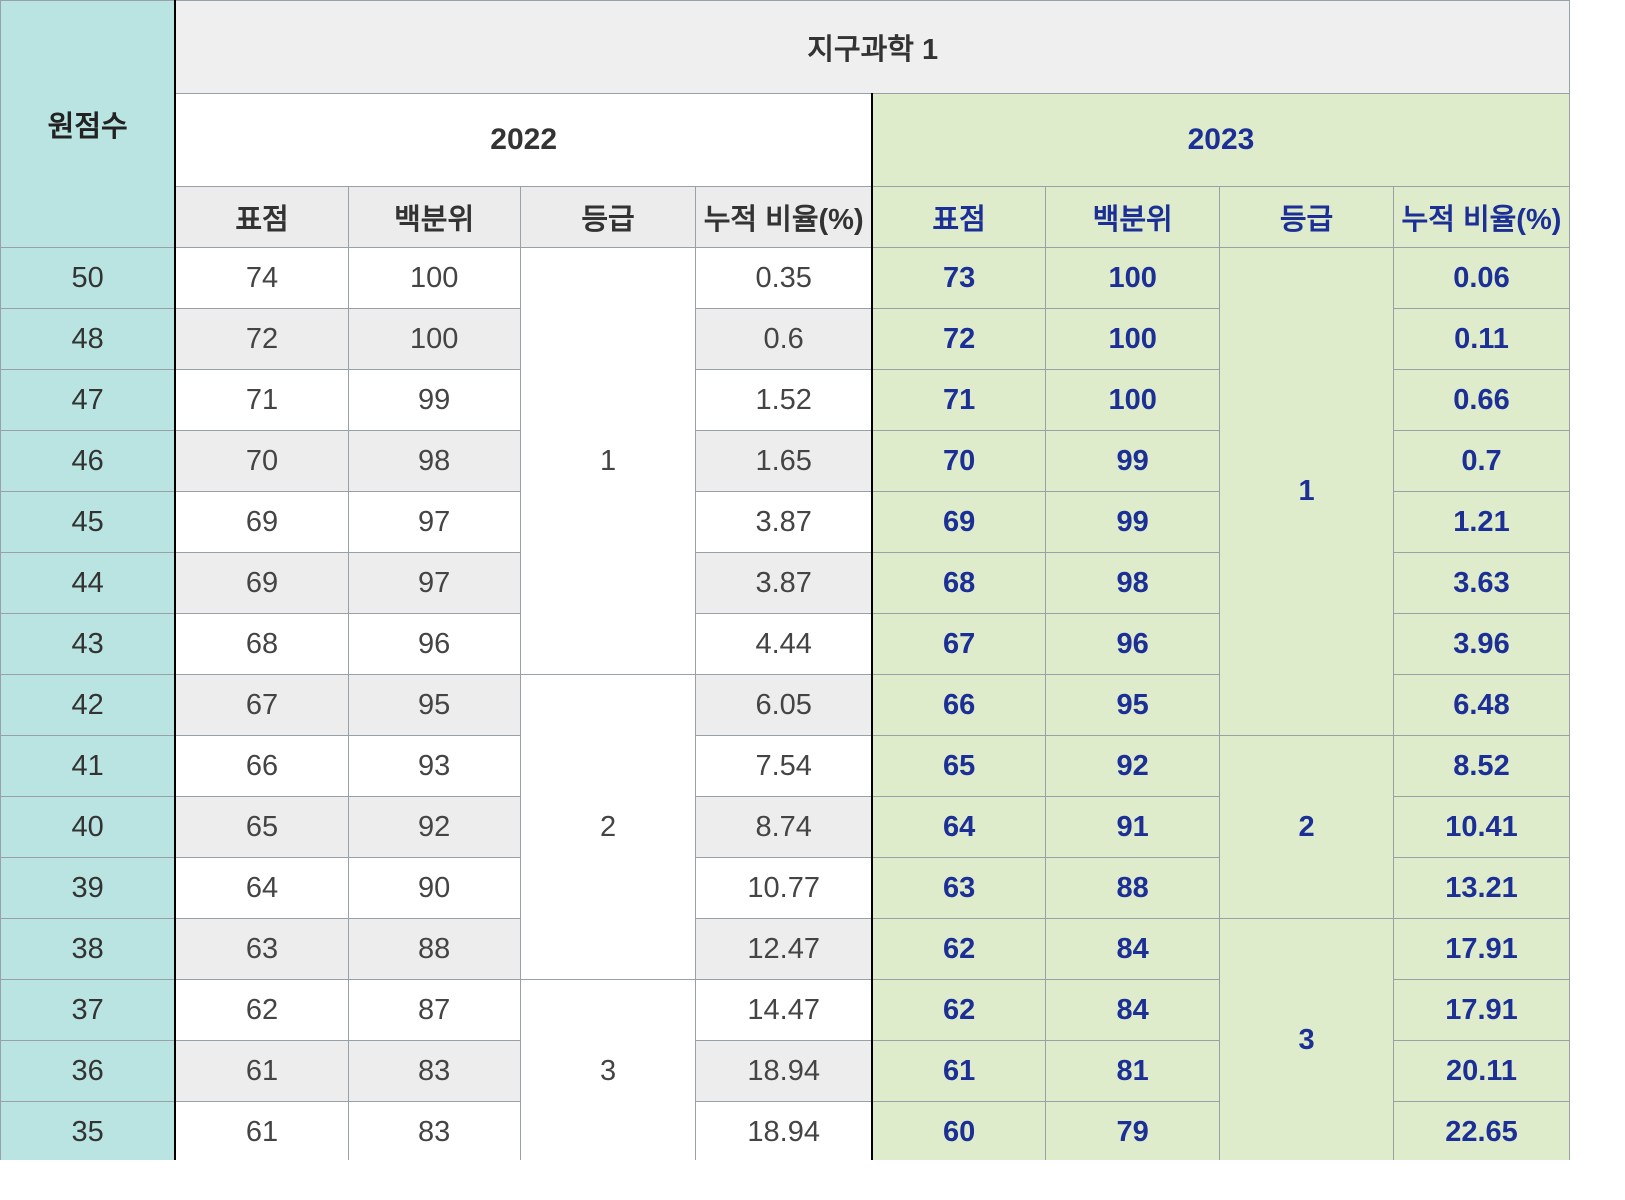  I want to click on raw-score-cell: 46, so click(88, 461).